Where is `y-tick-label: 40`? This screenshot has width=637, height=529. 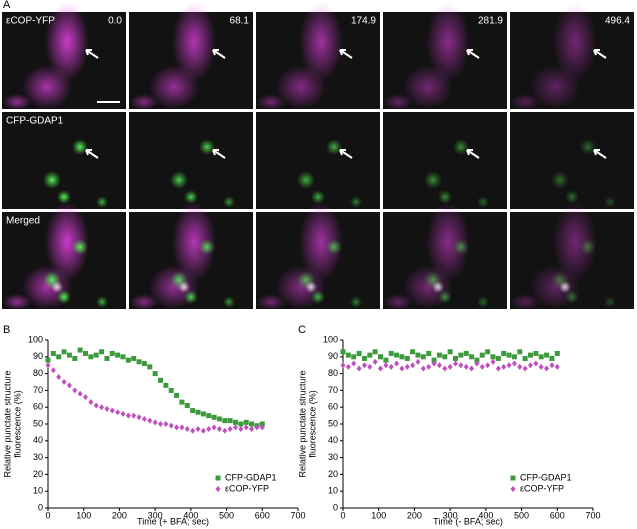
y-tick-label: 40 is located at coordinates (38, 440).